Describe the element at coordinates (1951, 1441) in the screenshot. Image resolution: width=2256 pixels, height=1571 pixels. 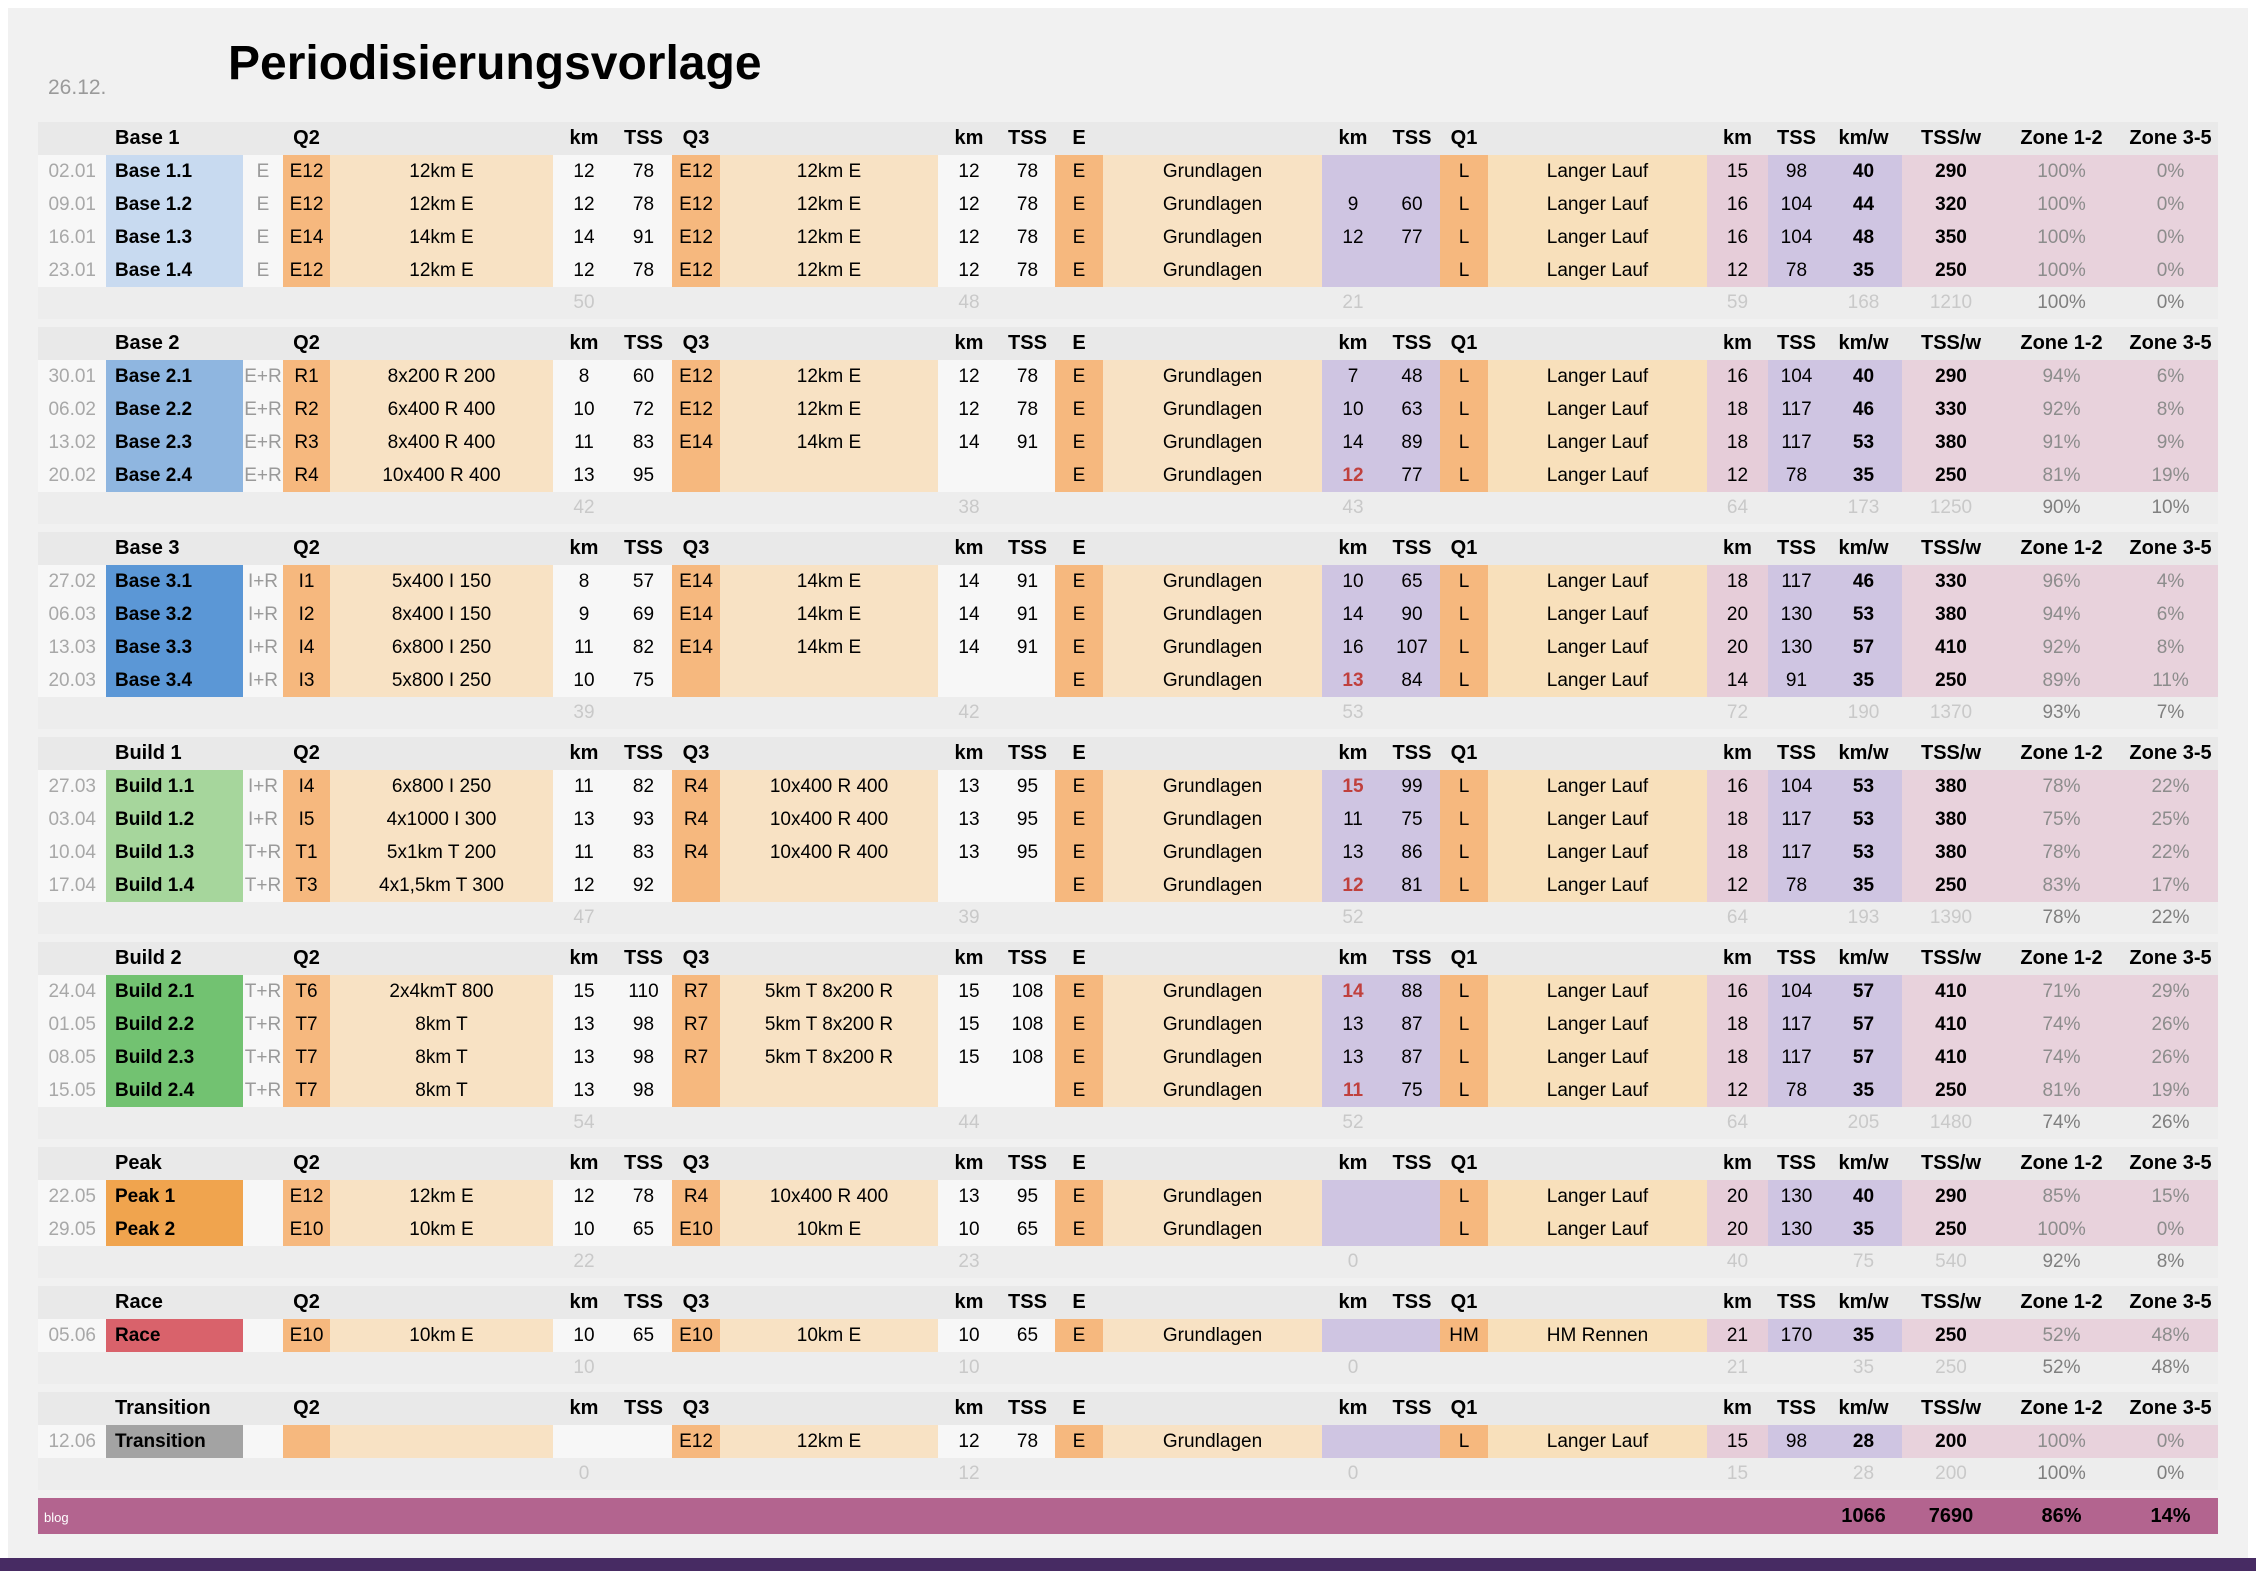
I see `cell-tssw: 200` at that location.